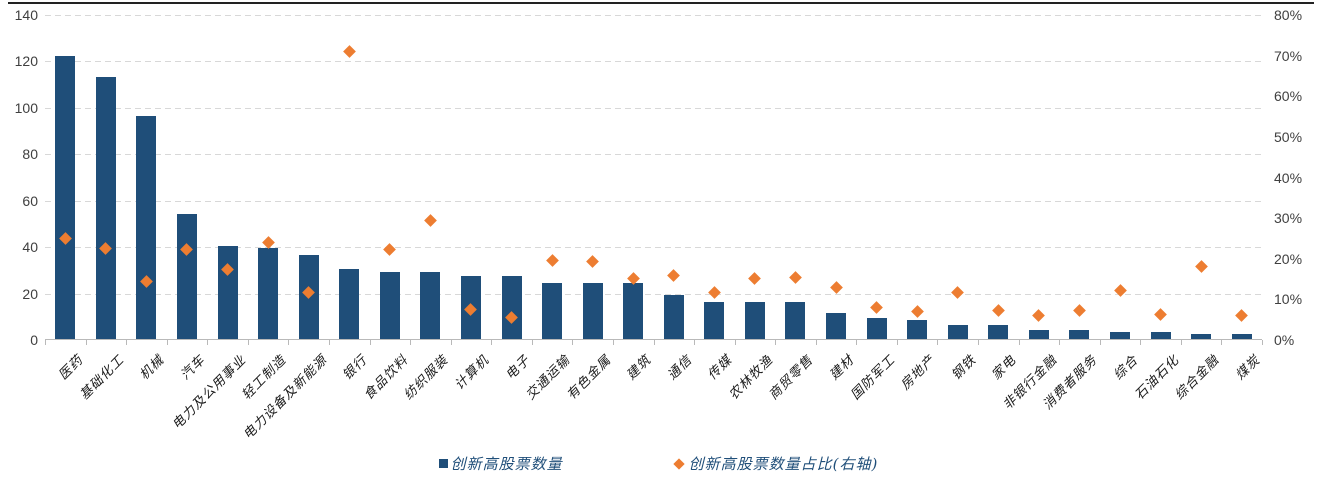  I want to click on legend: 创新高股票数量 创新高股票数量占比(右轴), so click(658, 463).